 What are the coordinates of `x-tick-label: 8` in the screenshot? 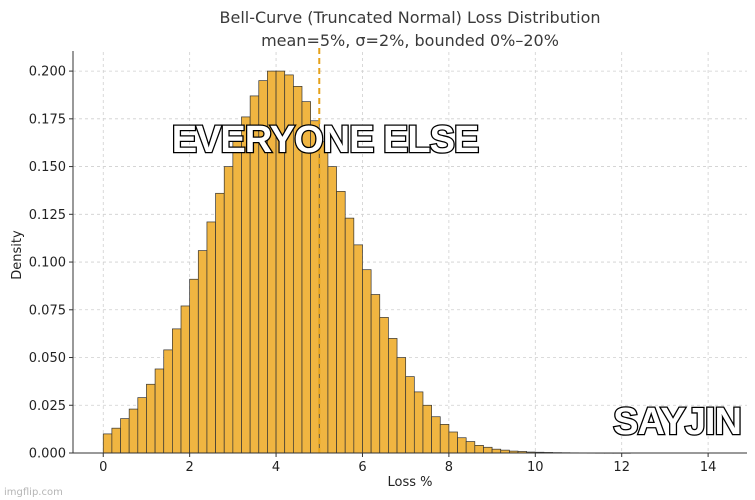 It's located at (449, 467).